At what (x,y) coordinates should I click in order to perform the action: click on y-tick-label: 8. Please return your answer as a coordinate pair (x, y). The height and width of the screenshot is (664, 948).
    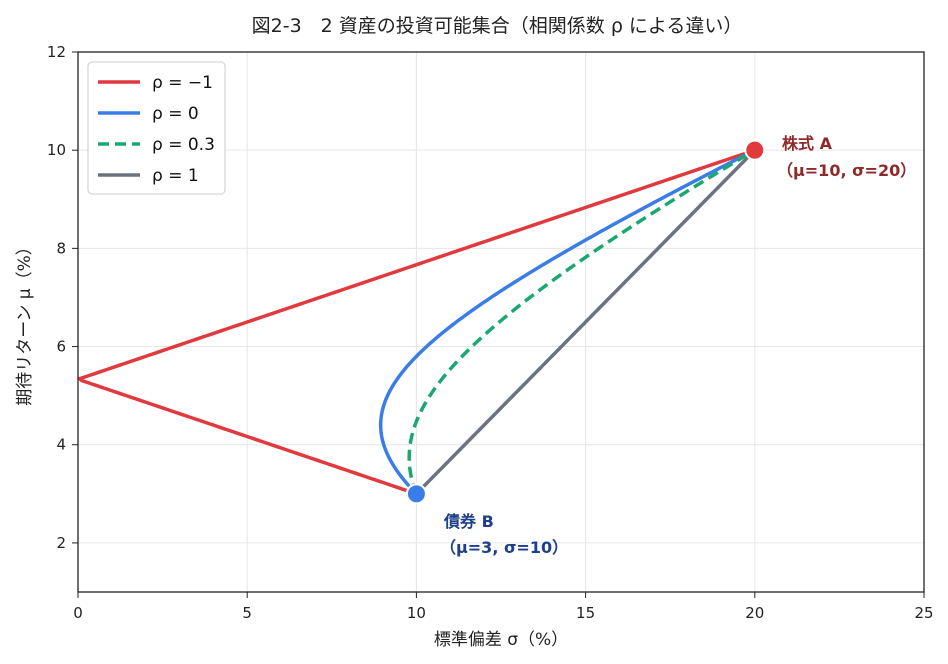
    Looking at the image, I should click on (61, 248).